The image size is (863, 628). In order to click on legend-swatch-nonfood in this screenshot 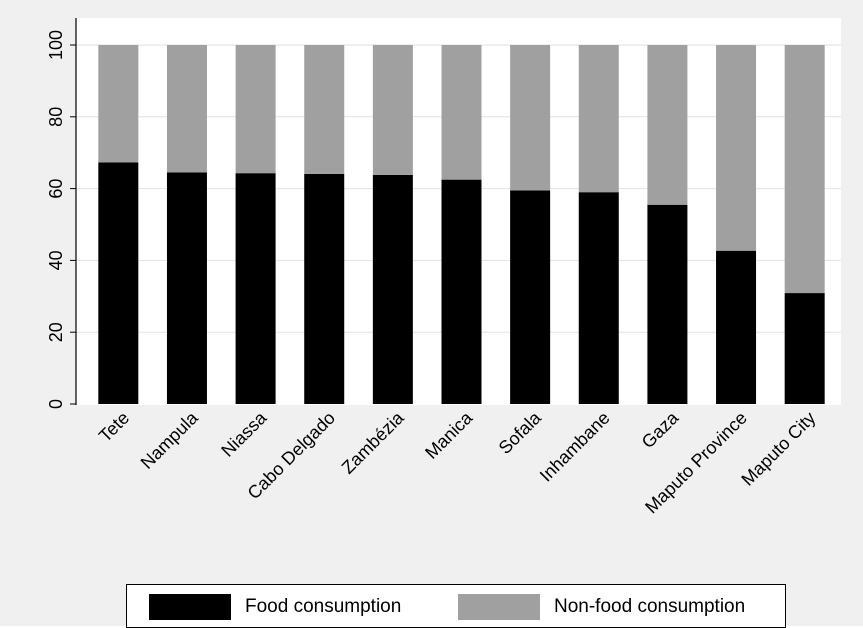, I will do `click(499, 607)`.